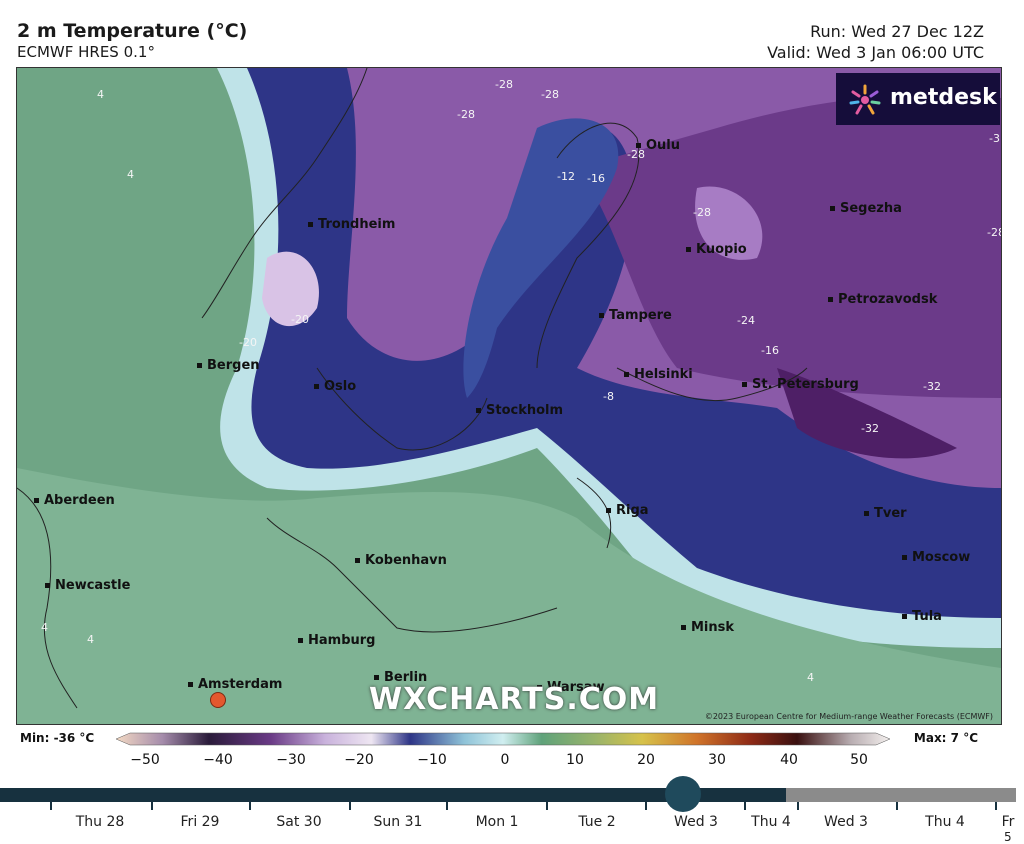 The height and width of the screenshot is (844, 1024). I want to click on colorbar-tick: −10, so click(432, 760).